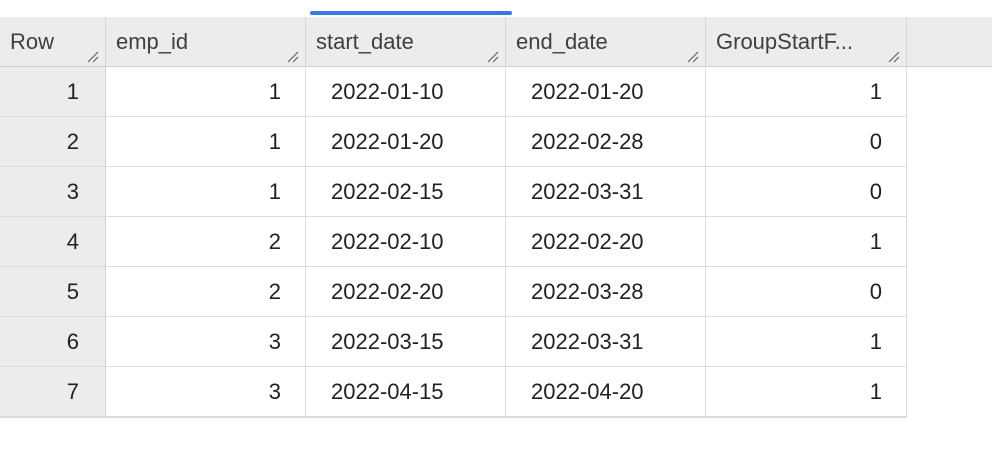 The height and width of the screenshot is (454, 992). Describe the element at coordinates (606, 241) in the screenshot. I see `end-date-cell: 2022-02-20` at that location.